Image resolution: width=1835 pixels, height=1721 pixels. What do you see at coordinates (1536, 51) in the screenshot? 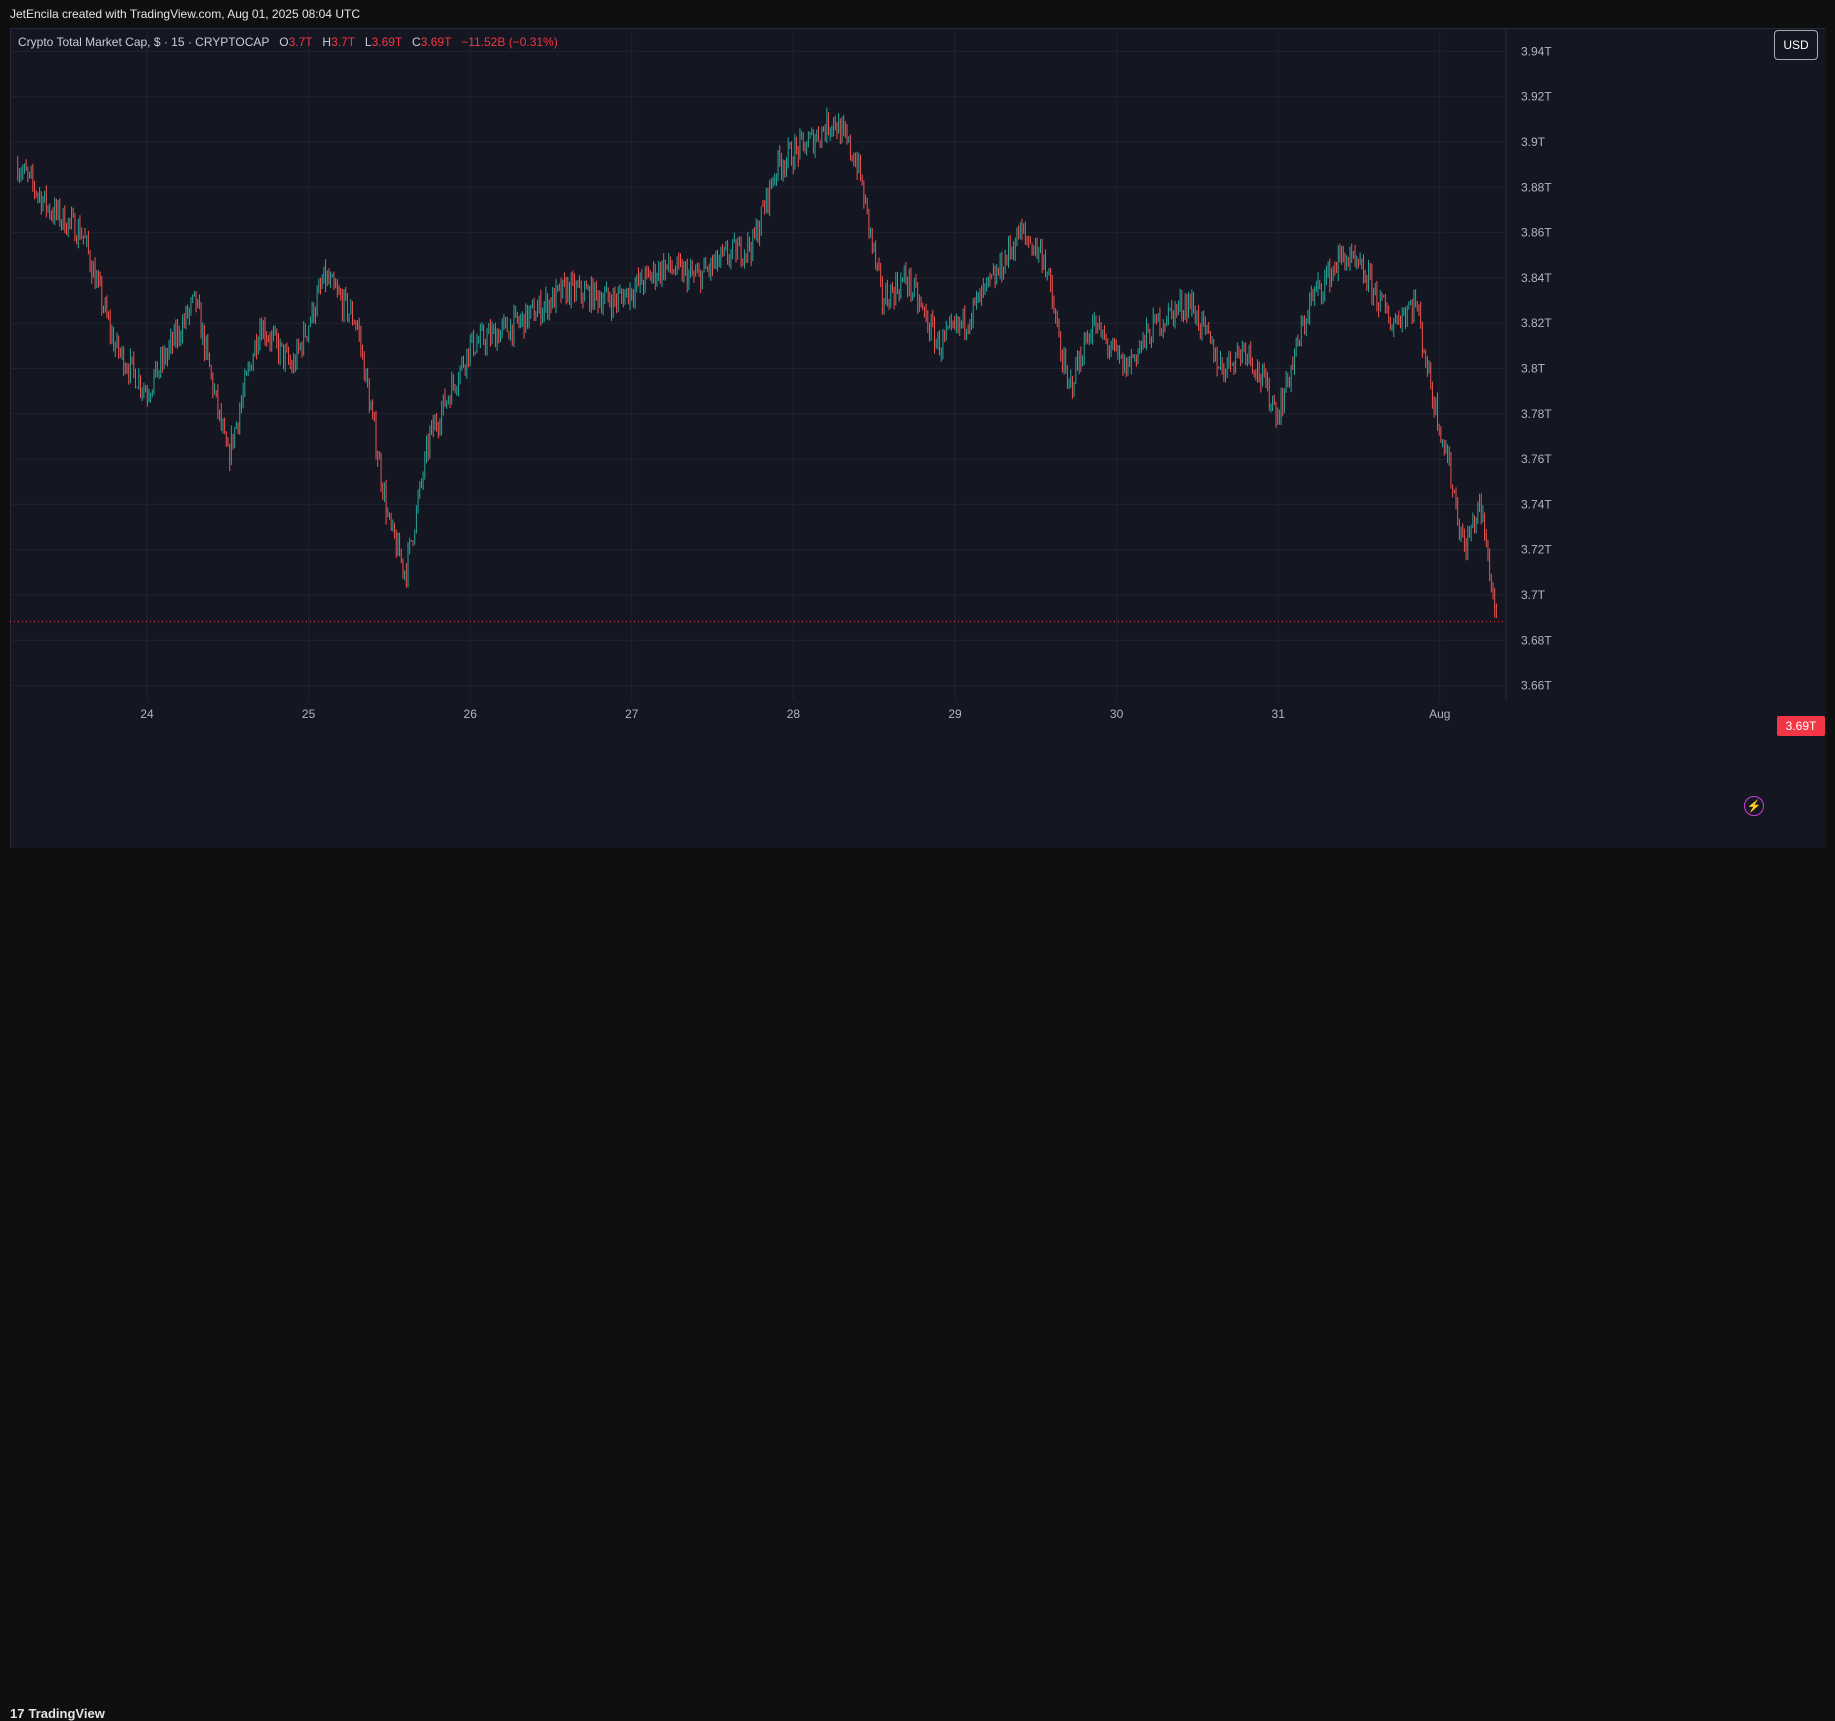
I see `y-tick-label: 3.94T` at bounding box center [1536, 51].